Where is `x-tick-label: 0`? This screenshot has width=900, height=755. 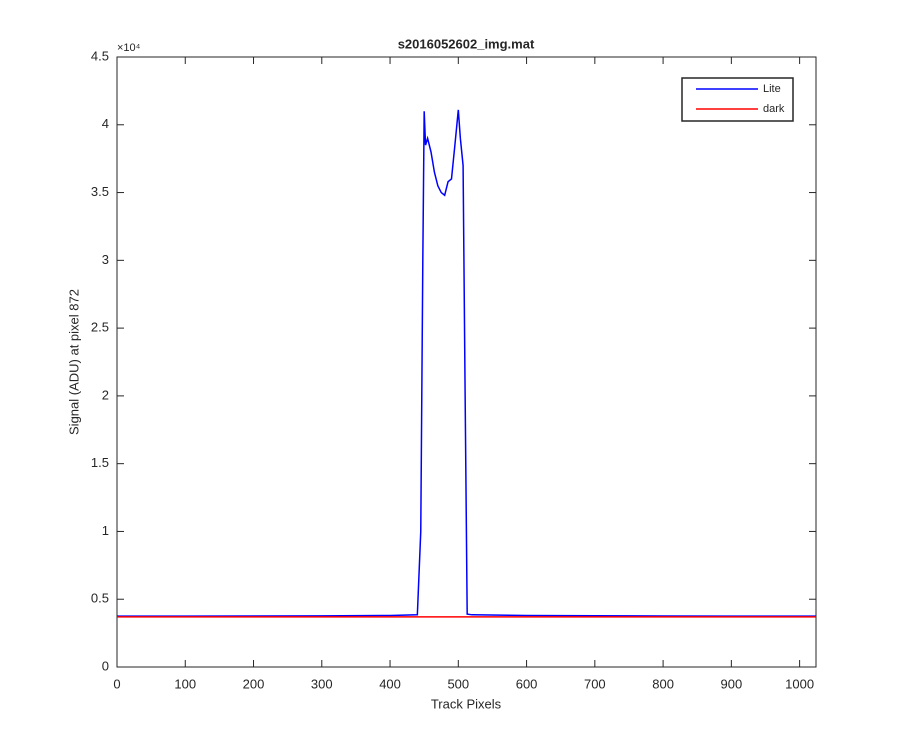 x-tick-label: 0 is located at coordinates (116, 683).